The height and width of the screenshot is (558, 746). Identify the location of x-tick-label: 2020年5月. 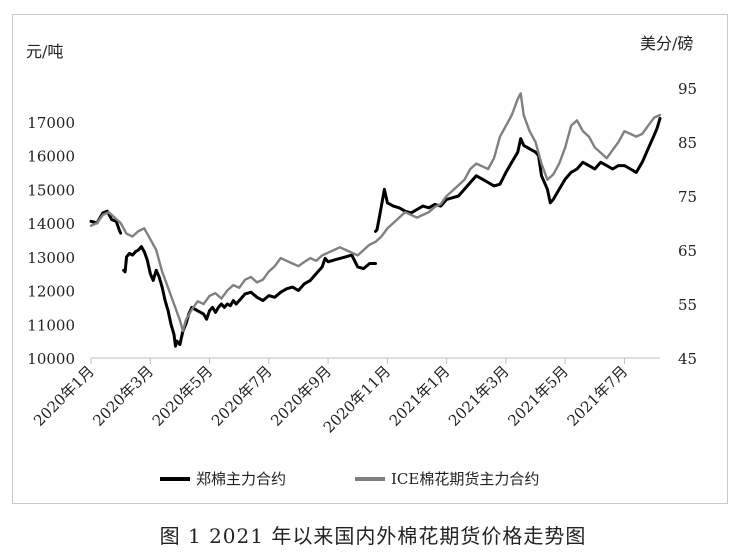
(183, 396).